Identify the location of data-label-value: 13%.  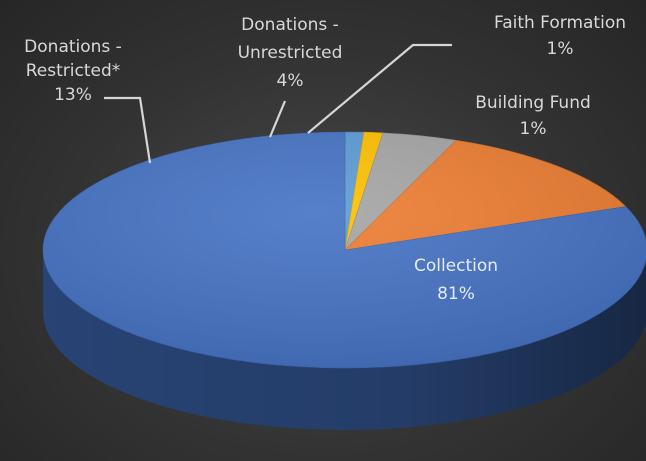
(73, 95).